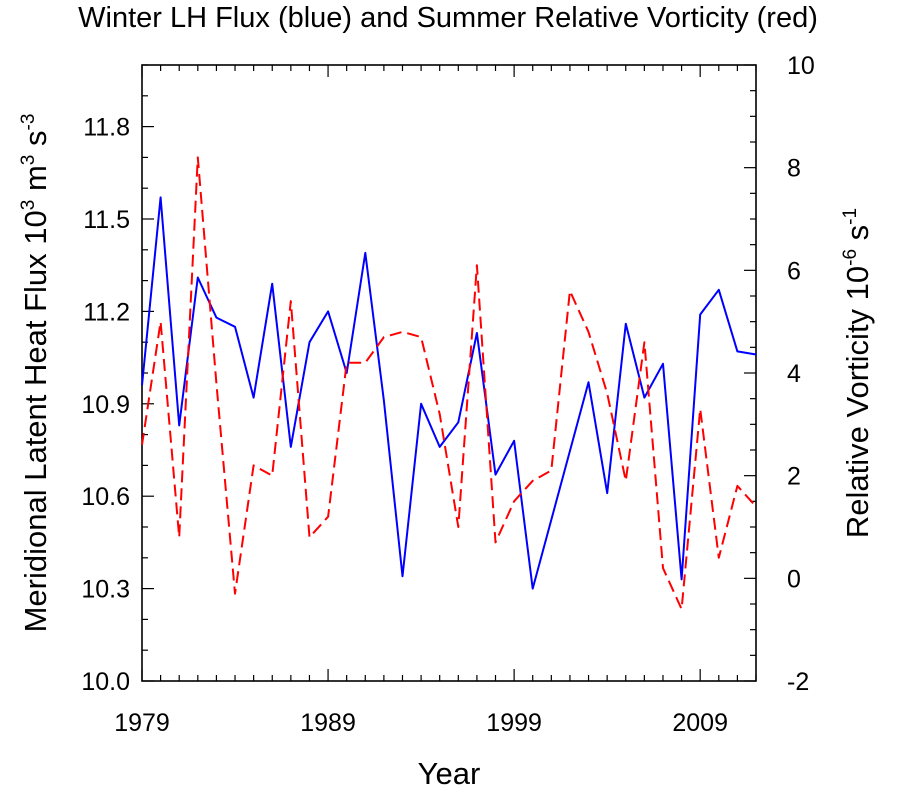  I want to click on y-right-tick-label: 8, so click(794, 169).